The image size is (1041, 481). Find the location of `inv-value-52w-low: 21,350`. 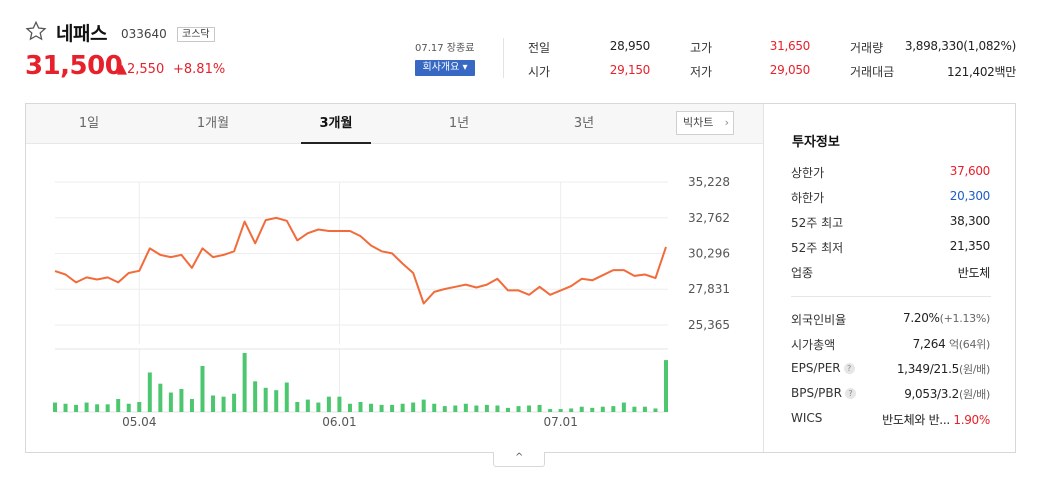

inv-value-52w-low: 21,350 is located at coordinates (970, 246).